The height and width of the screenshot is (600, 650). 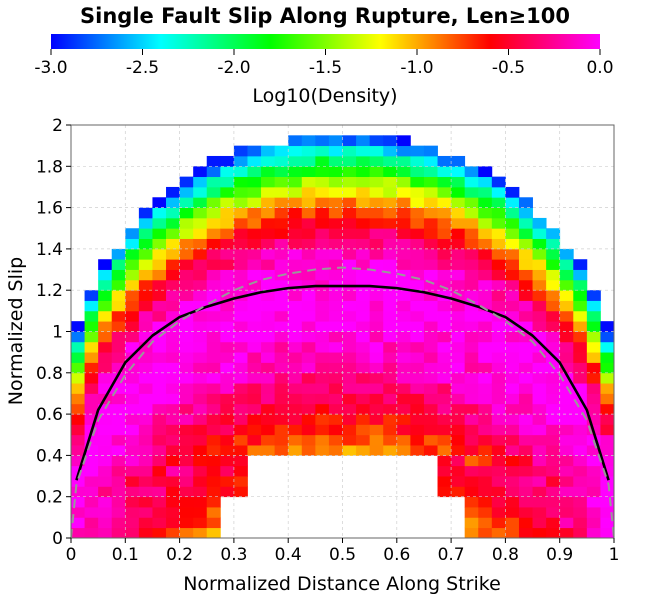 I want to click on y-tick-label: 0.8, so click(x=49, y=374).